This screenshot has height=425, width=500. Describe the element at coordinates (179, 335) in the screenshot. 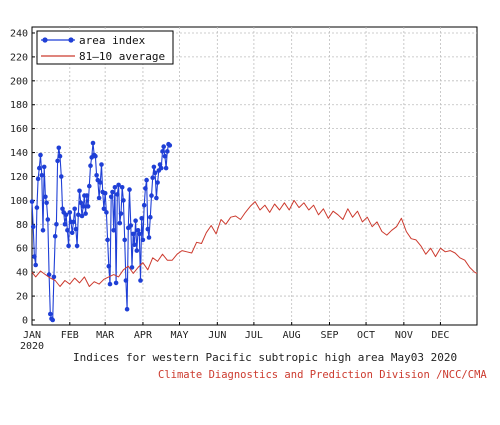

I see `x-tick-label-may: MAY` at that location.